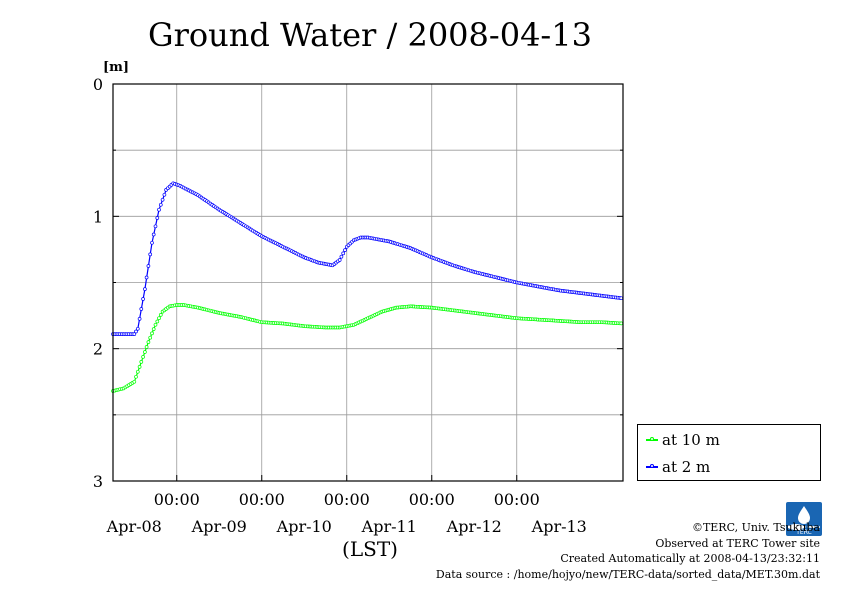 This screenshot has width=842, height=595. I want to click on y-axis-unit-label: [m], so click(116, 67).